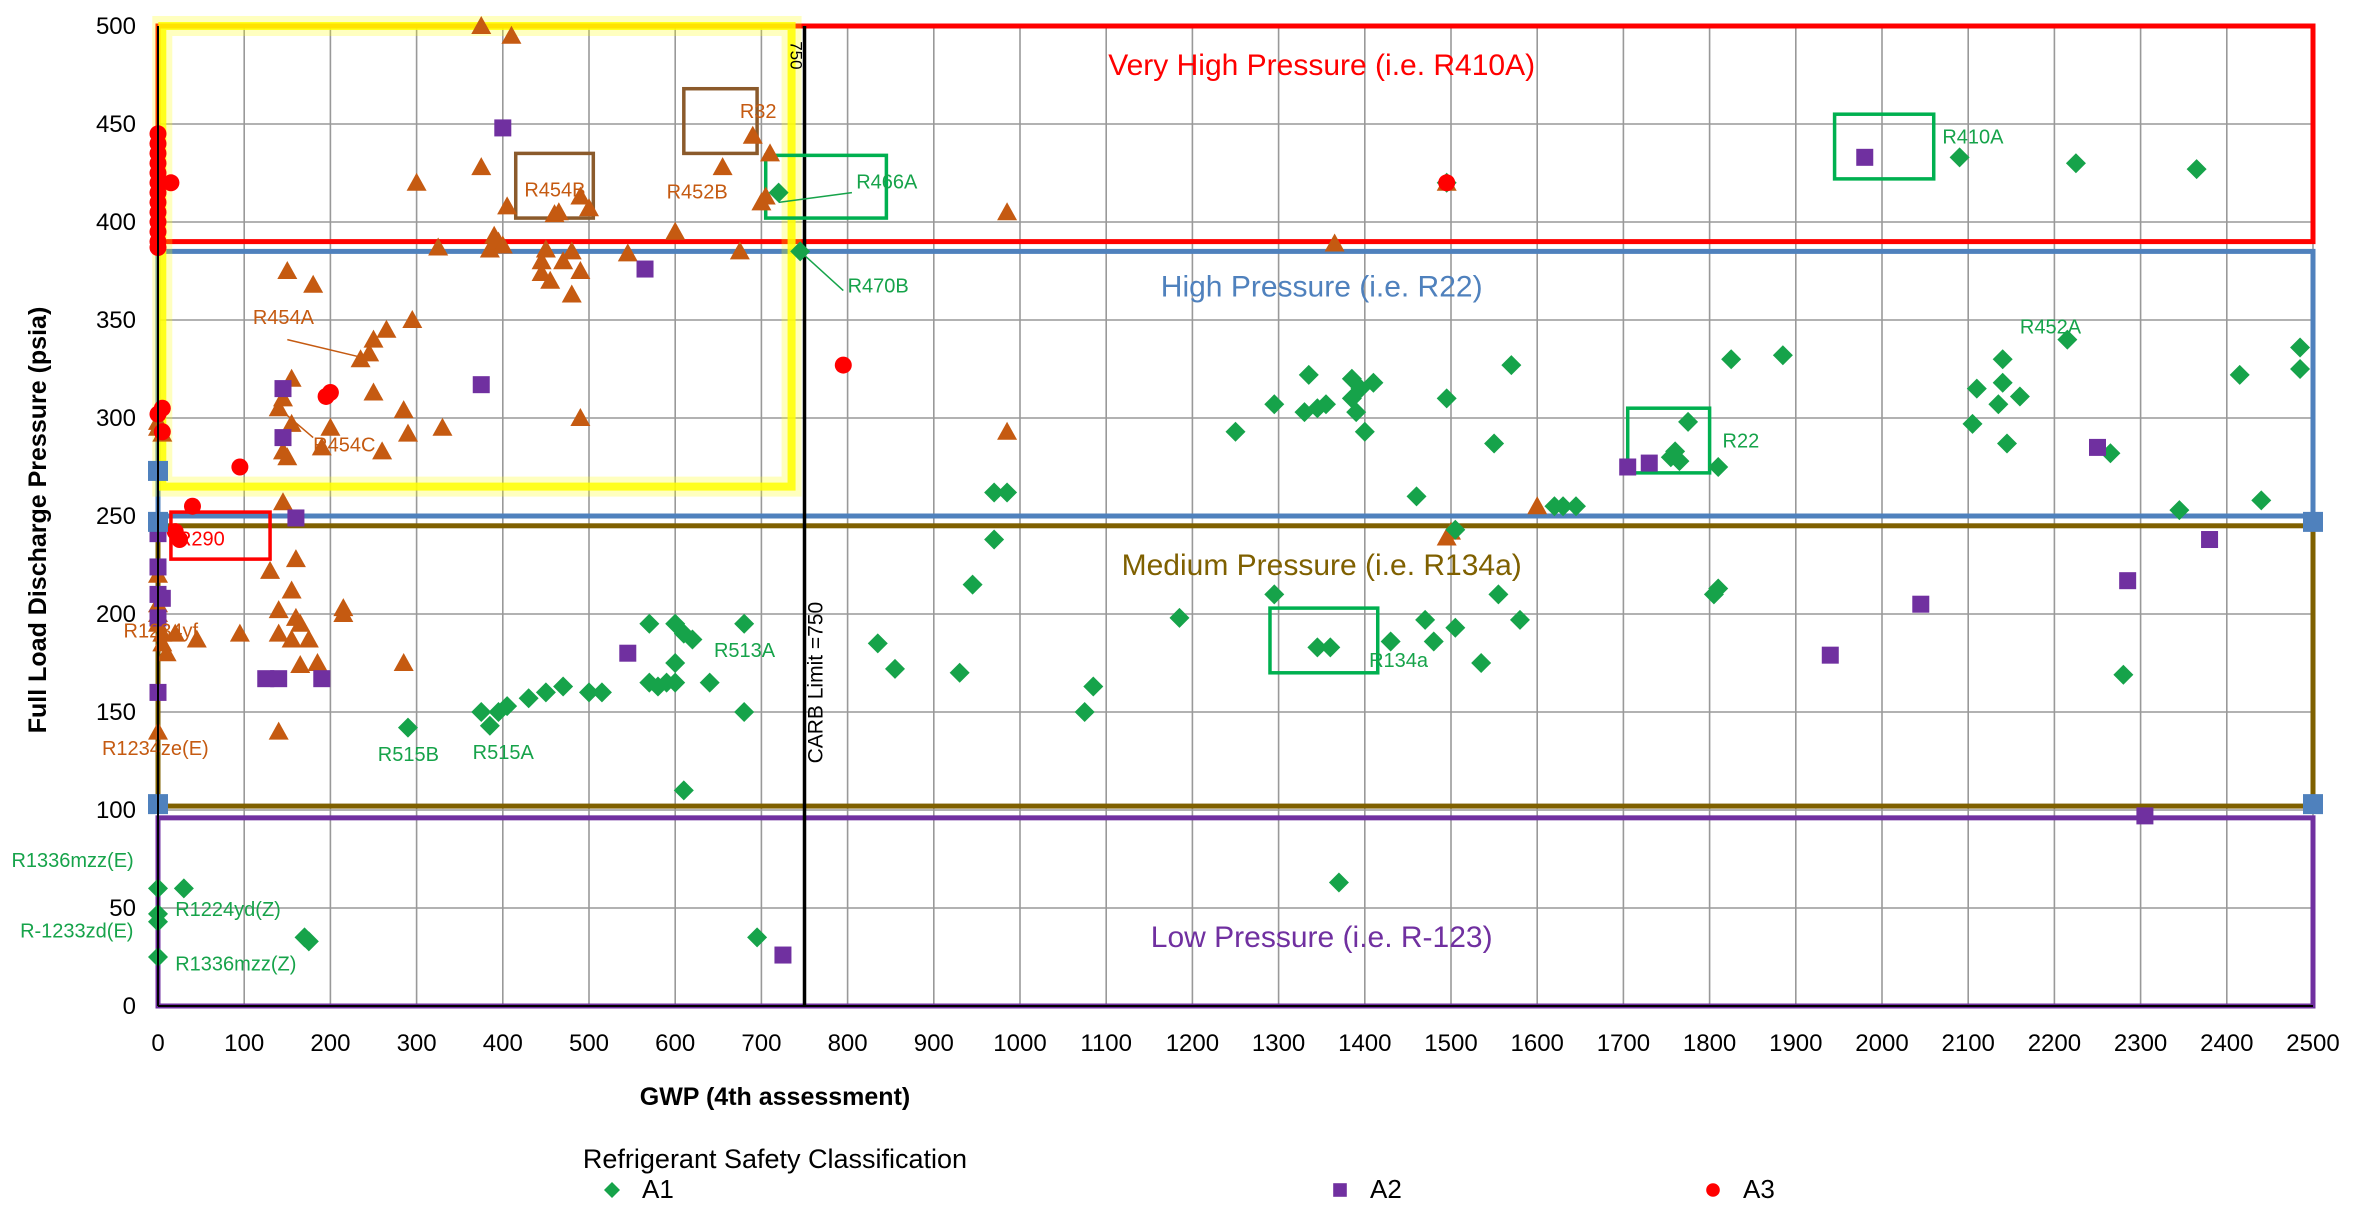  Describe the element at coordinates (697, 192) in the screenshot. I see `refrigerant-label: R452B` at that location.